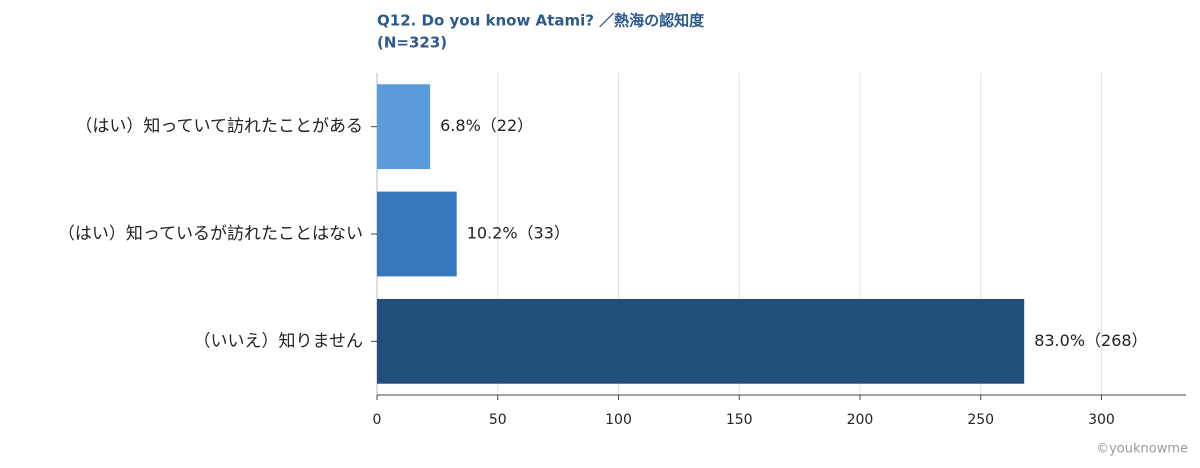 The height and width of the screenshot is (468, 1200). Describe the element at coordinates (1090, 340) in the screenshot. I see `value-label: 83.0%（268）` at that location.